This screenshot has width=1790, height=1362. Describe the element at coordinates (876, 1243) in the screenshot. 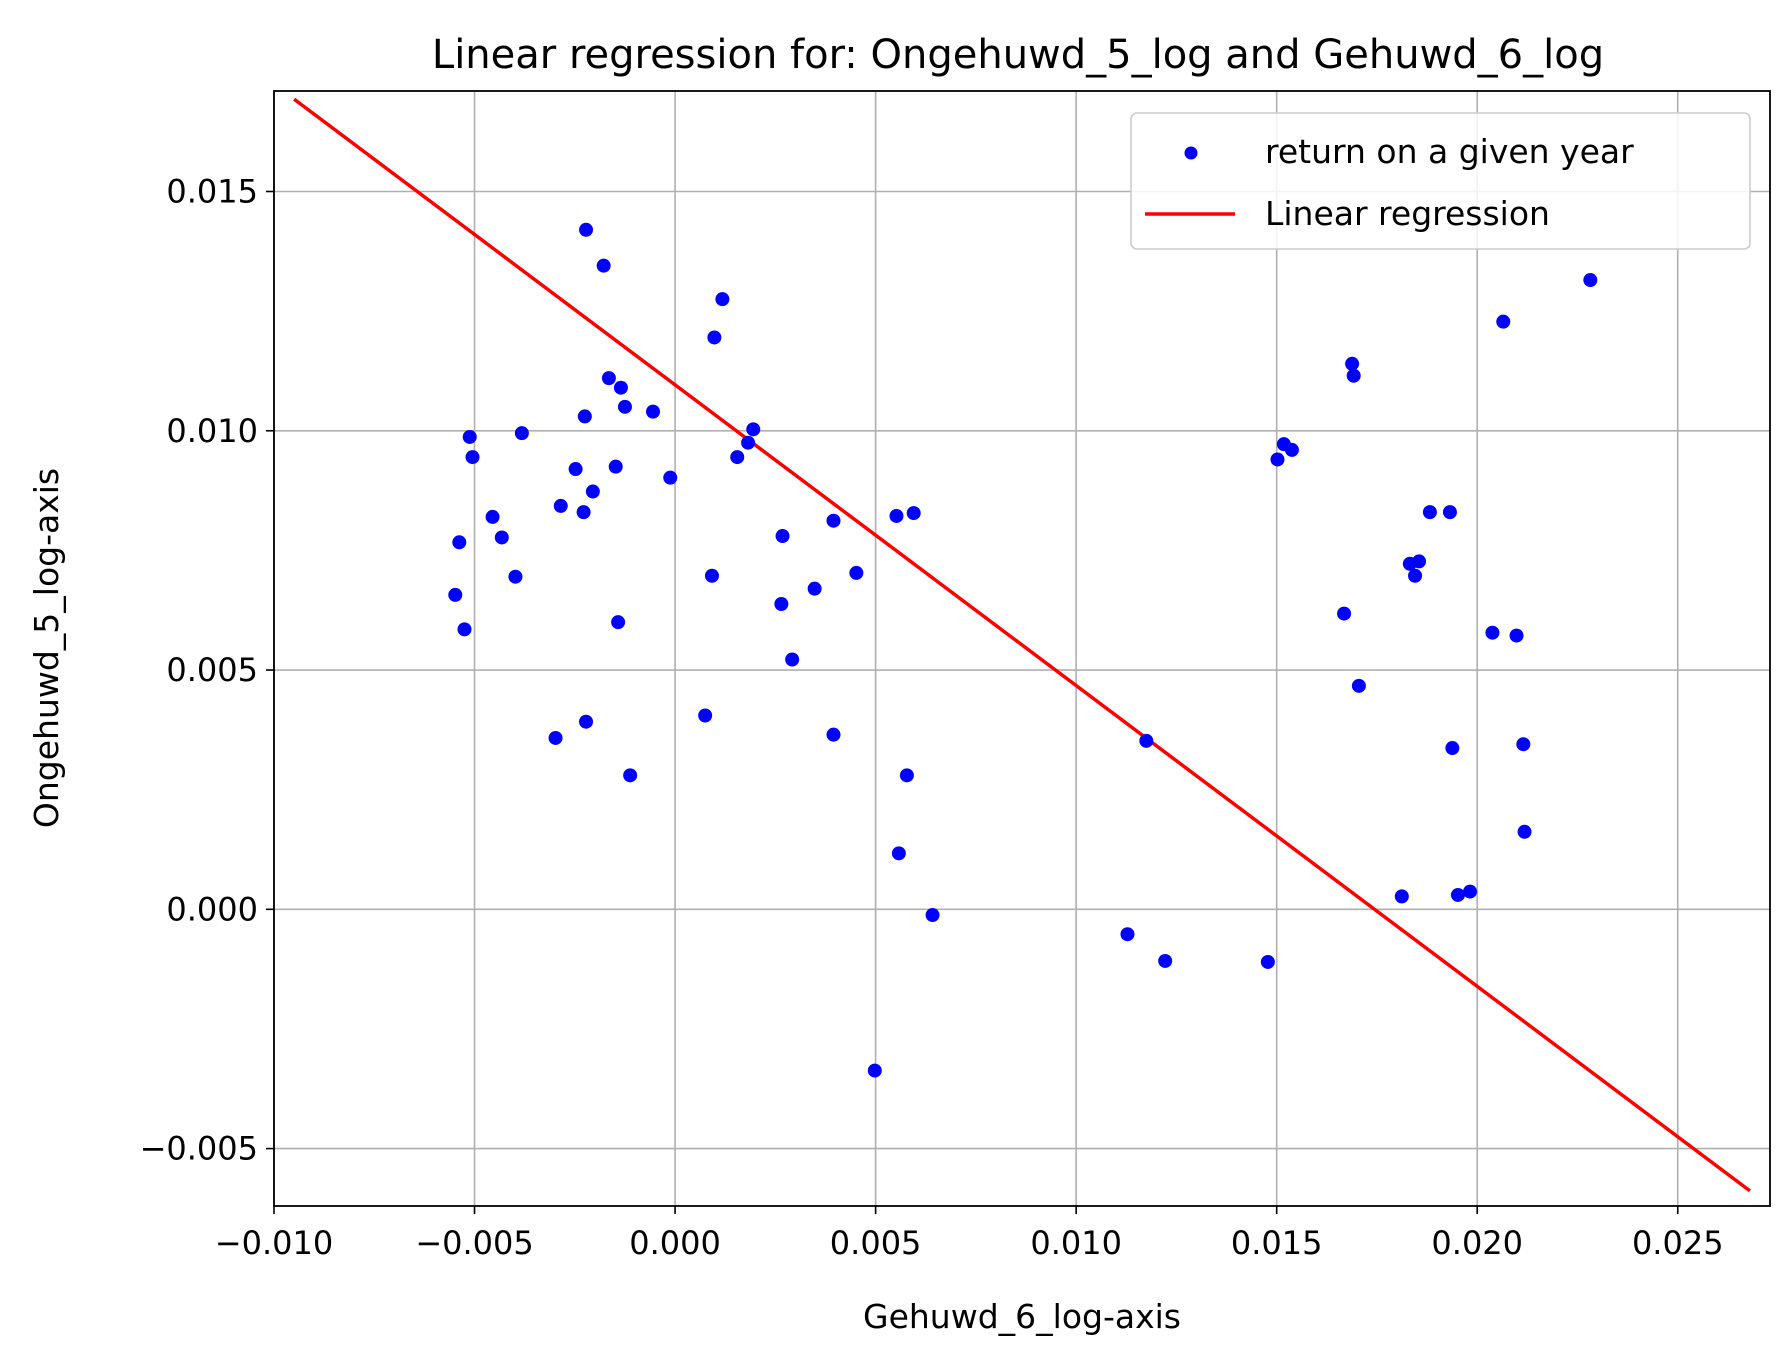

I see `x-tick-label: 0.005` at that location.